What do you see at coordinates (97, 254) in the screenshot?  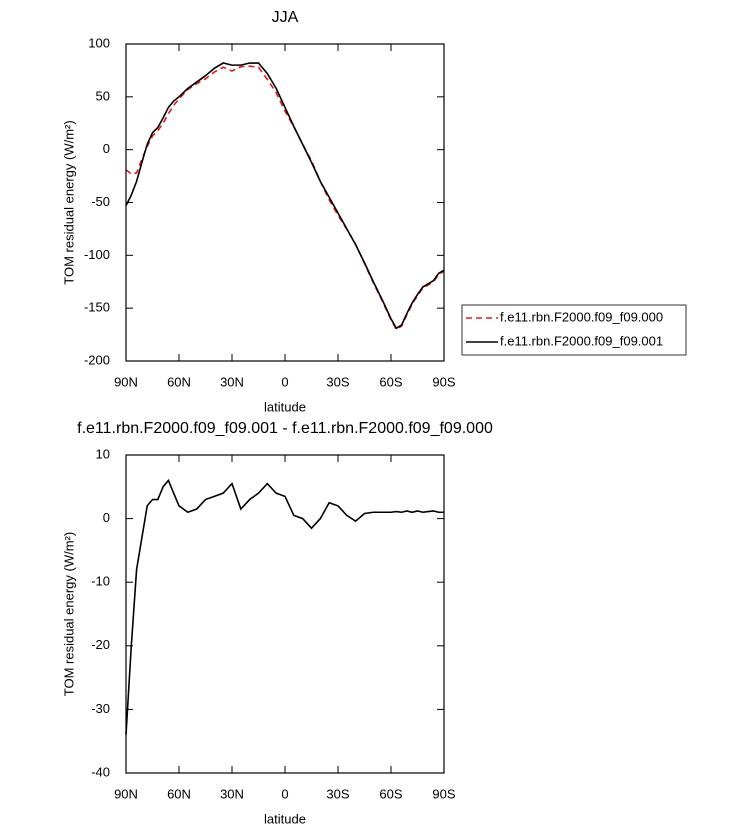 I see `y-tick-label: -100` at bounding box center [97, 254].